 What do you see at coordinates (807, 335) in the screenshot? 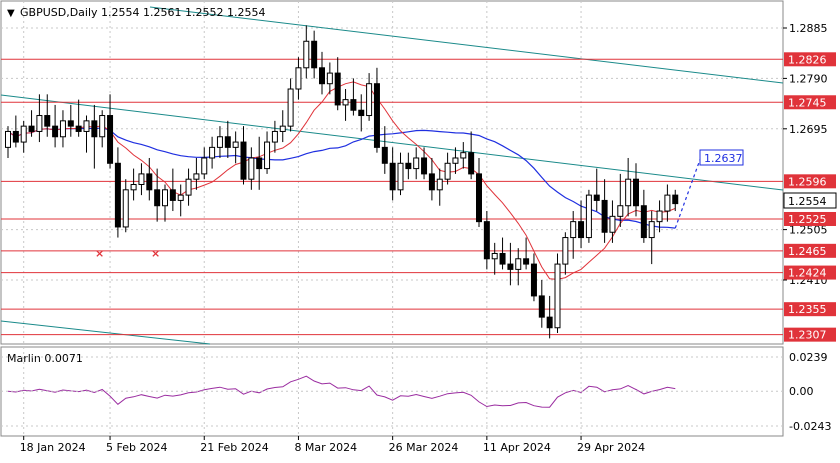
I see `level-tag-label: 1.2307` at bounding box center [807, 335].